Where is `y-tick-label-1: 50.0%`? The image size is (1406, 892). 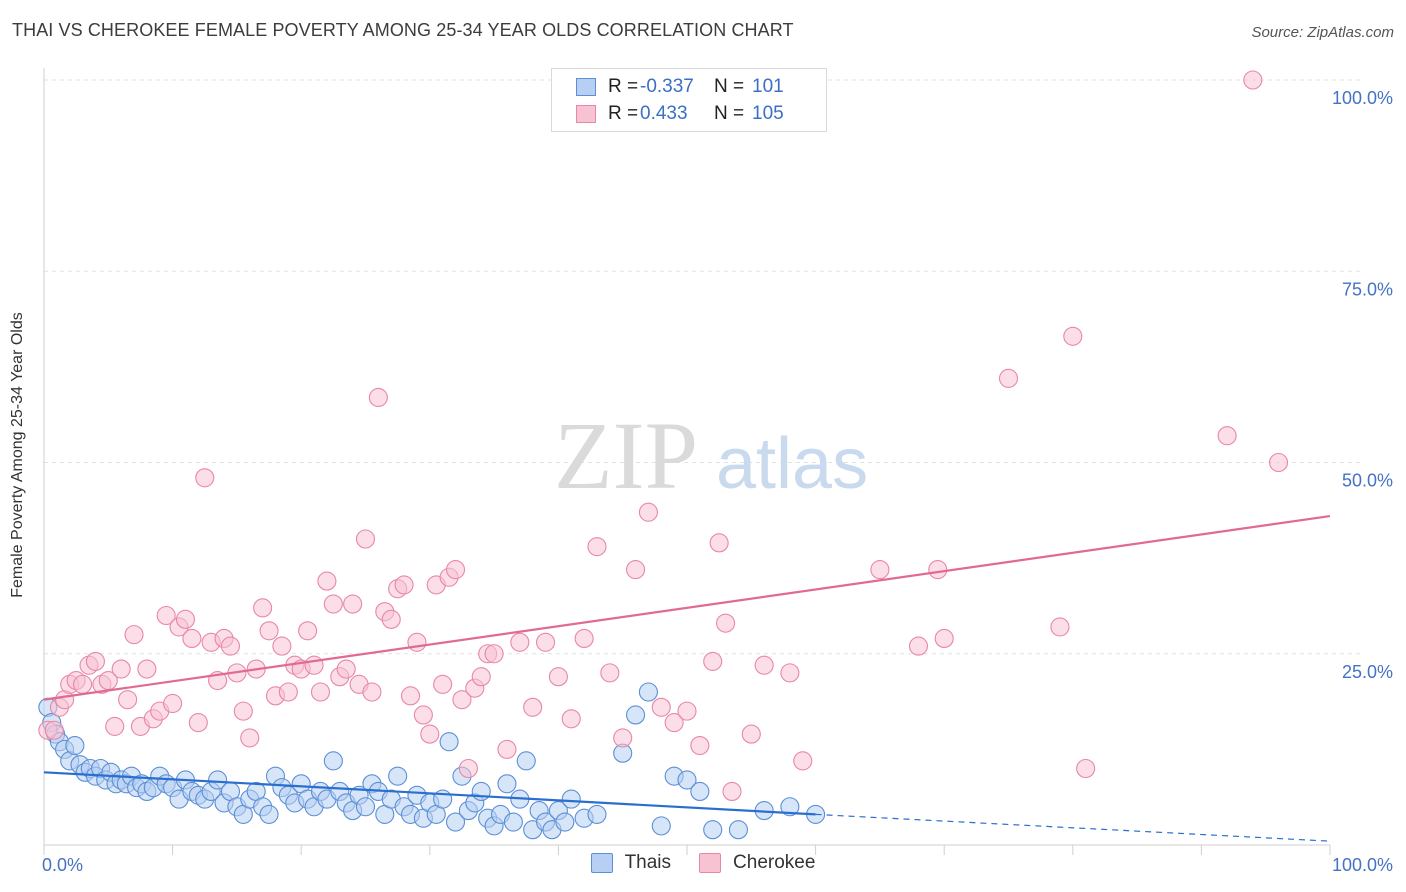
y-tick-label-1: 50.0% is located at coordinates (1367, 481).